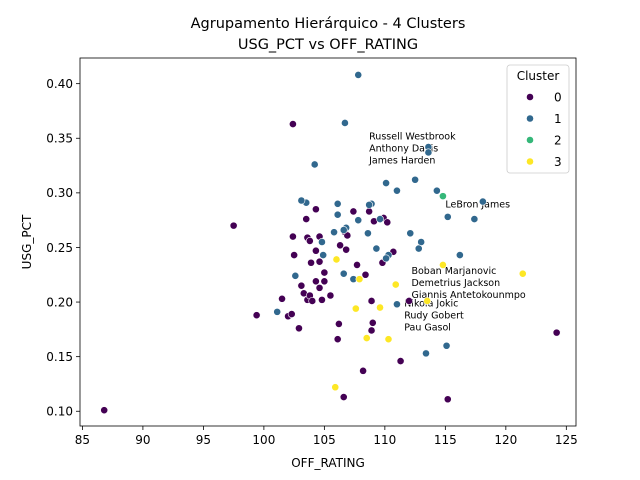  I want to click on annotation-label: Nikola Jokic, so click(431, 304).